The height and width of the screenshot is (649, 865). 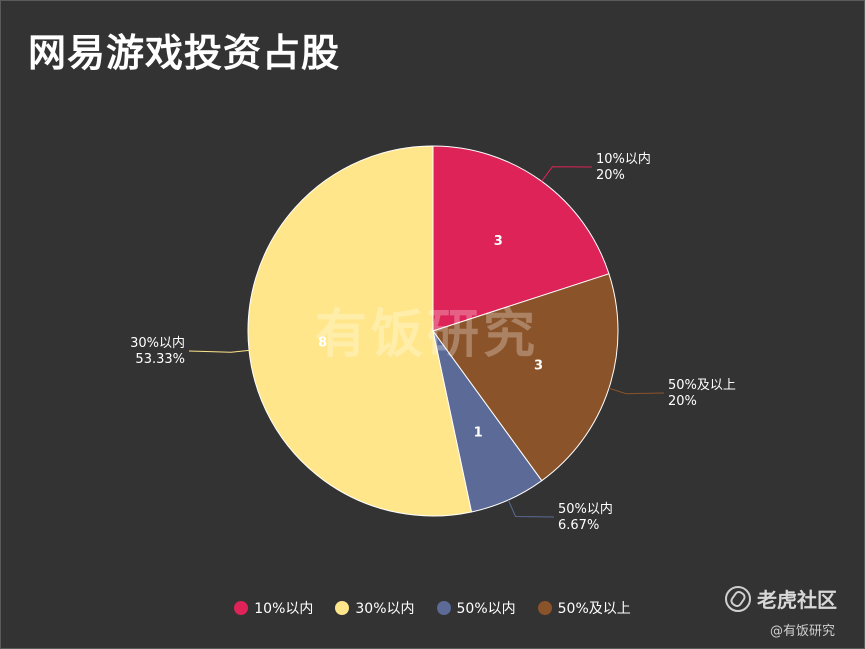 I want to click on pie-value-label-1: 3, so click(x=538, y=365).